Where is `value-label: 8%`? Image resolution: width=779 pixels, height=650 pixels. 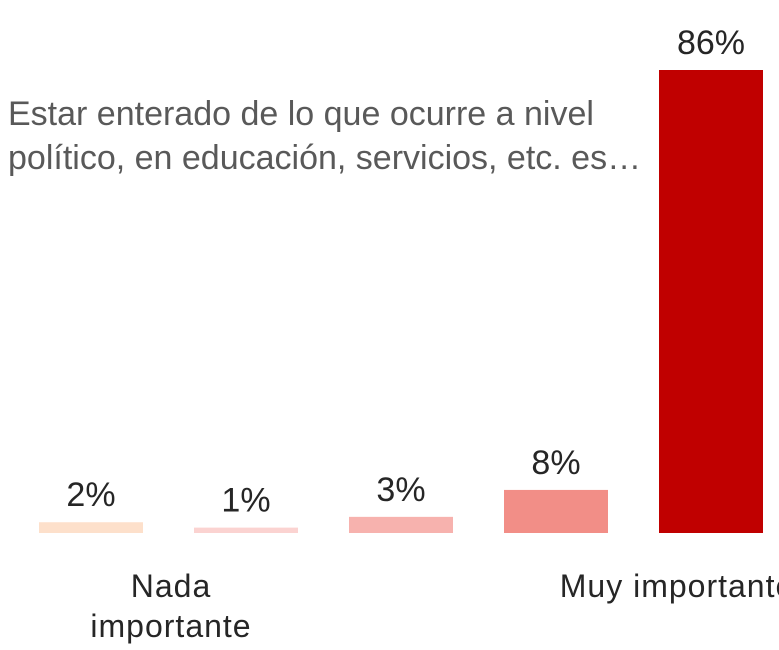 value-label: 8% is located at coordinates (555, 463).